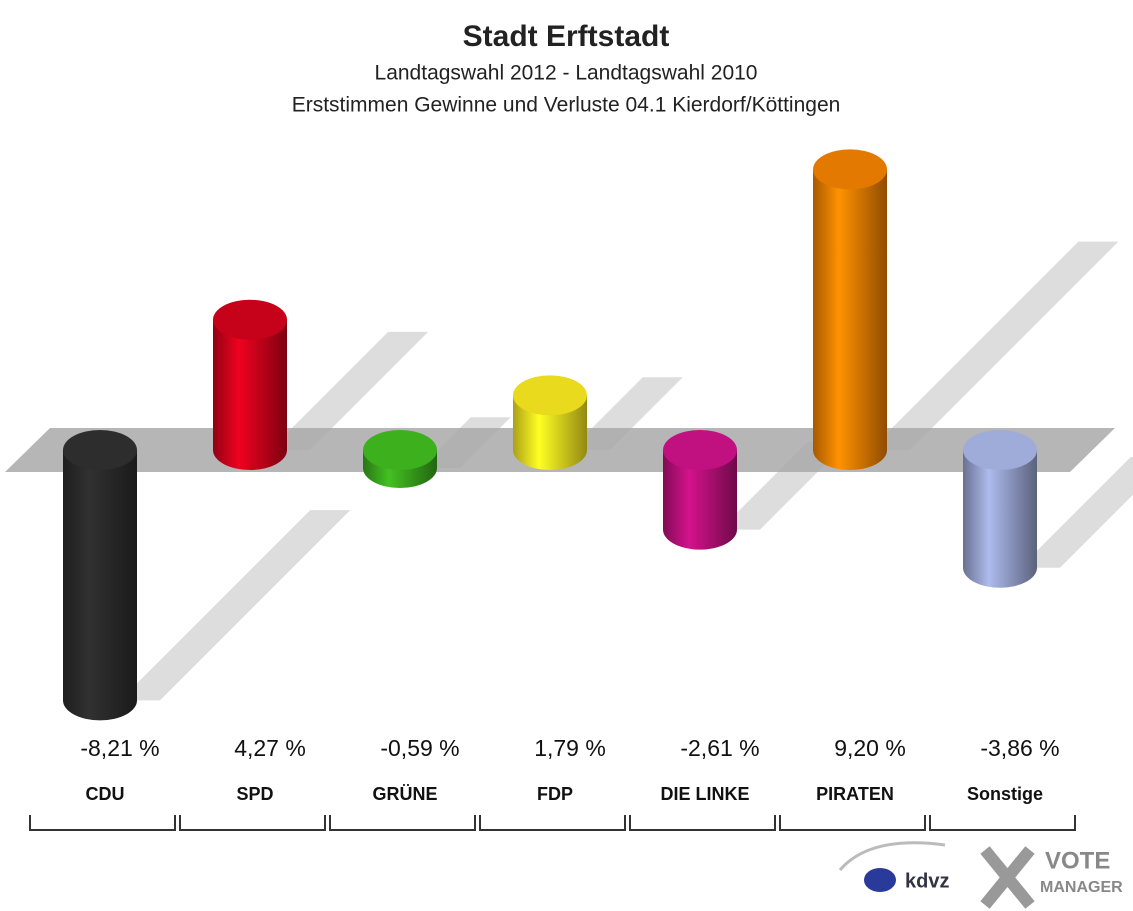  Describe the element at coordinates (566, 36) in the screenshot. I see `chart-title: Stadt Erftstadt` at that location.